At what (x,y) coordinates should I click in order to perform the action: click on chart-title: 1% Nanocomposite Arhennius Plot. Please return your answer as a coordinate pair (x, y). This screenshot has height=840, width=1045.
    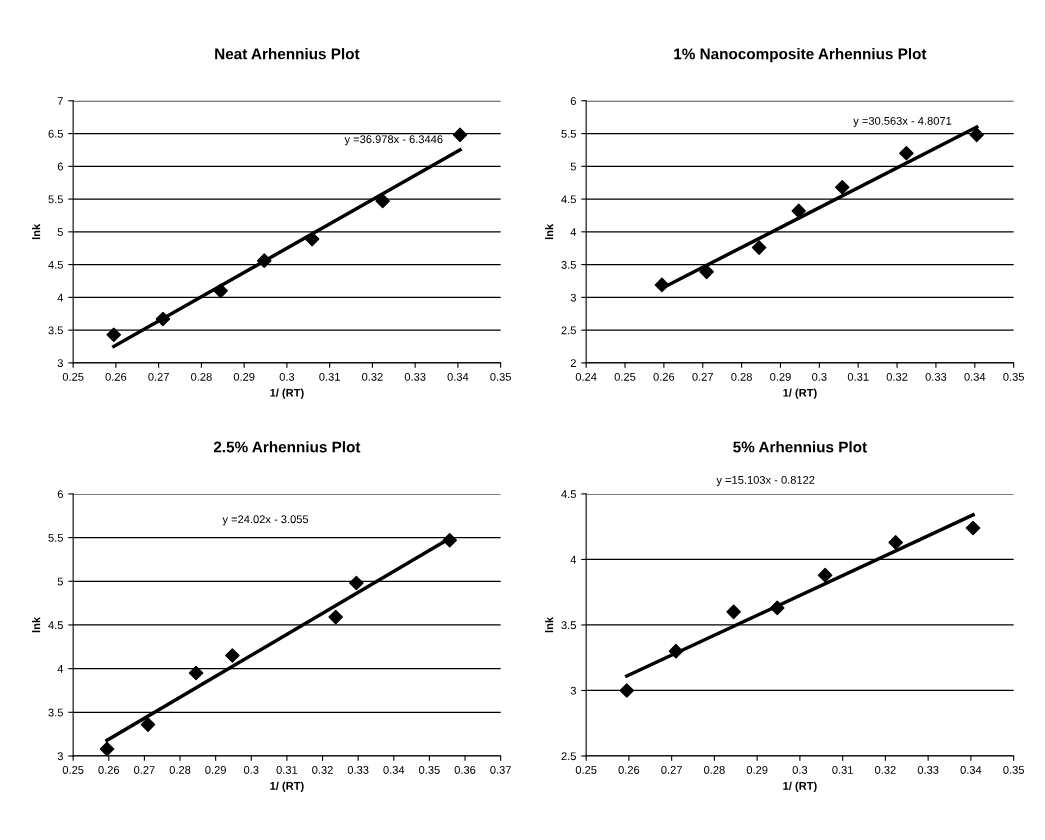
    Looking at the image, I should click on (800, 55).